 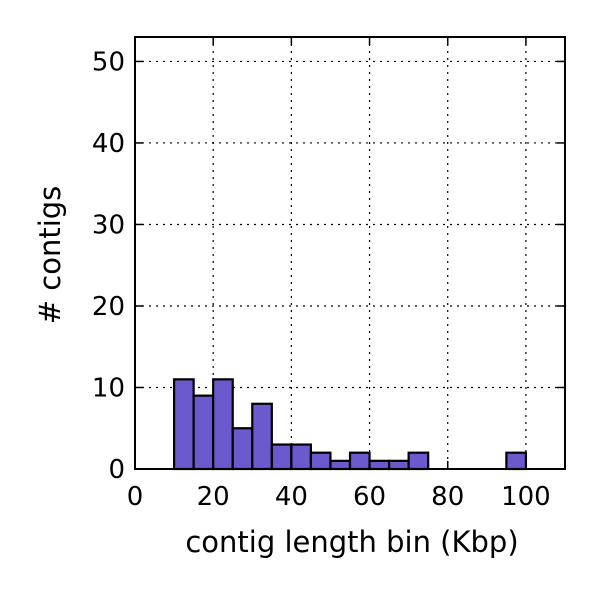 I want to click on y-tick-label: 0, so click(x=116, y=470).